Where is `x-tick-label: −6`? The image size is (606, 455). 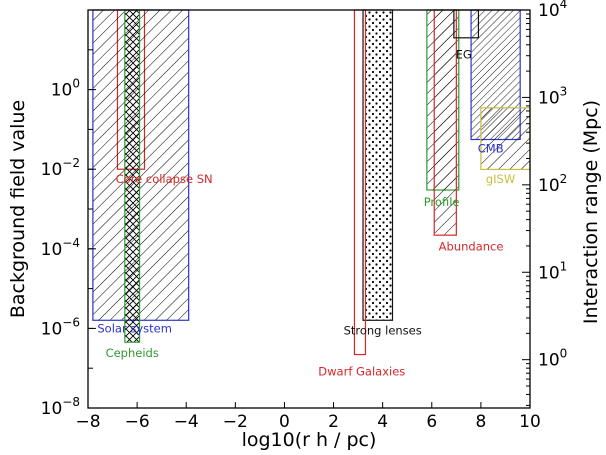
x-tick-label: −6 is located at coordinates (137, 422).